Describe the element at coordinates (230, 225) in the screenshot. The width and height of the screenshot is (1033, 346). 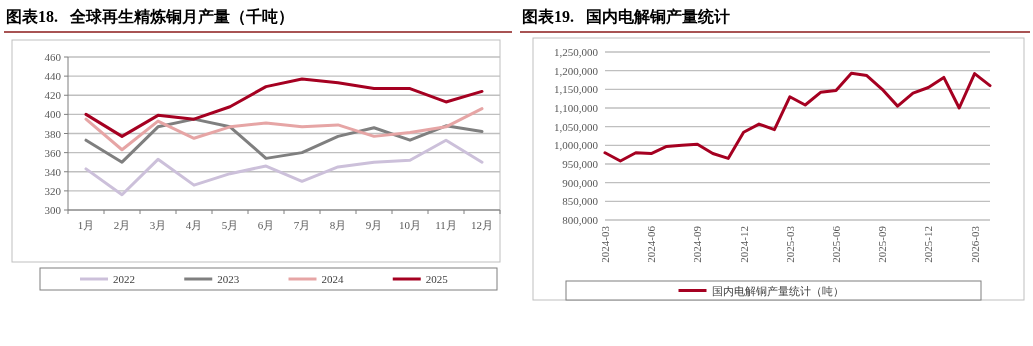
I see `x-tick-label: 5月` at that location.